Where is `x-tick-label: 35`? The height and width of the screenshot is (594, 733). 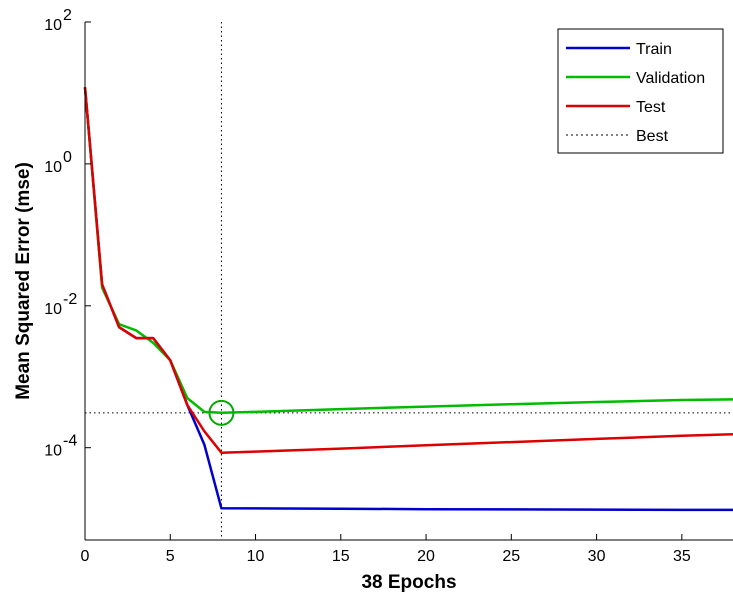
x-tick-label: 35 is located at coordinates (682, 556).